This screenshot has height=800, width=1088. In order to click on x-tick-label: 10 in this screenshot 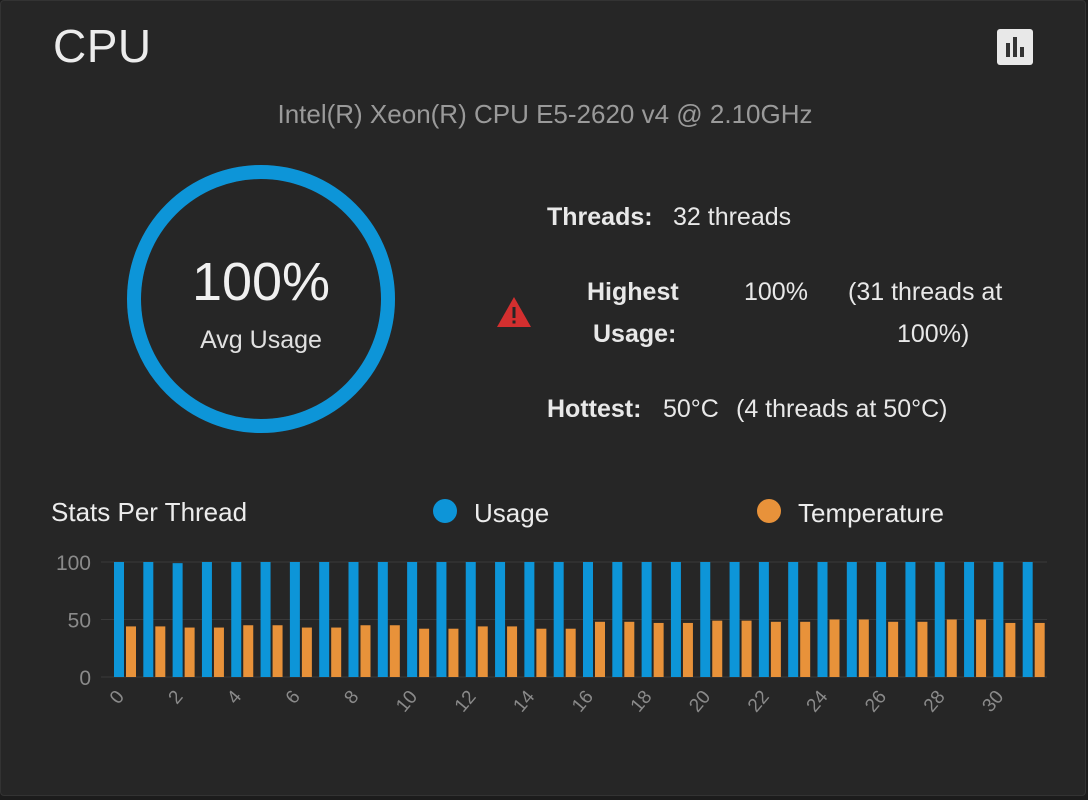, I will do `click(407, 702)`.